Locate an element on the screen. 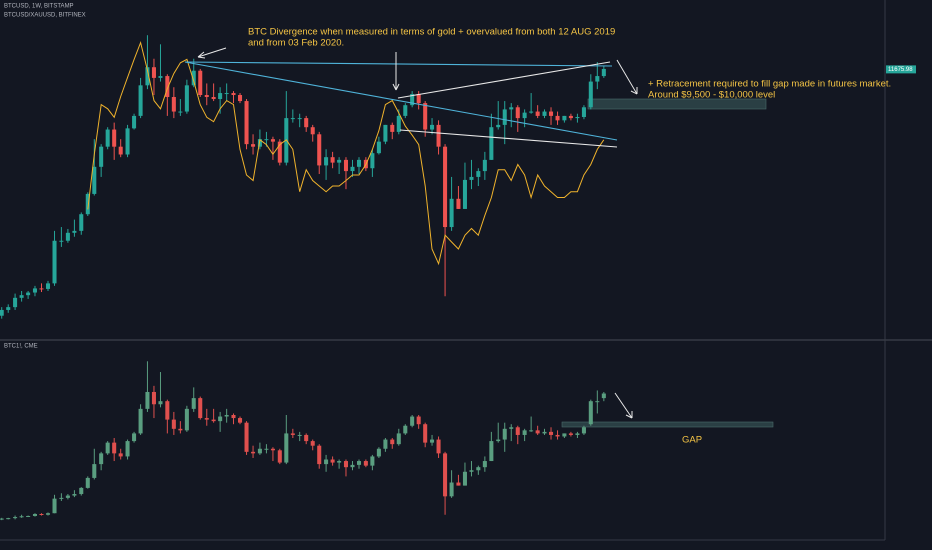  legend-entry: BTCUSD/XAUUSD, BITFINEX is located at coordinates (45, 16).